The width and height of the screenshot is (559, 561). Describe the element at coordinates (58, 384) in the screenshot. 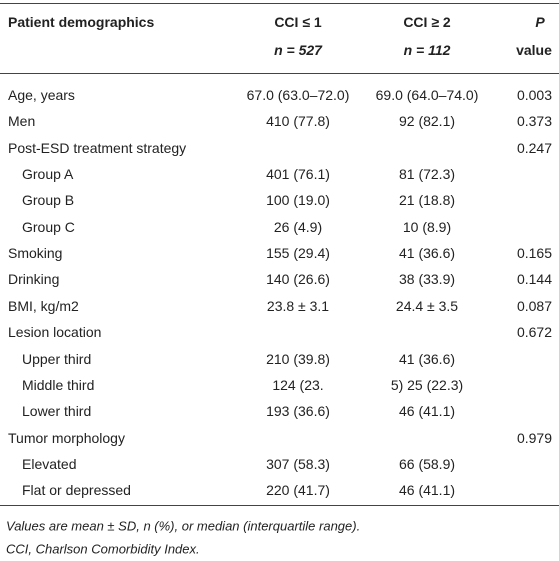

I see `cell-text: Middle third` at that location.